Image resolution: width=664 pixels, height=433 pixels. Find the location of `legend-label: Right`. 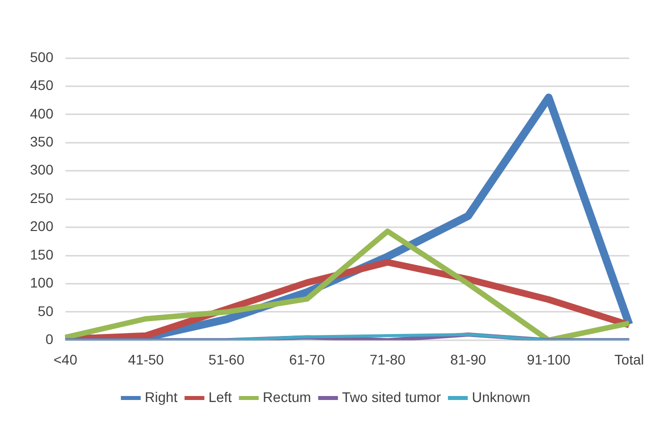

legend-label: Right is located at coordinates (161, 396).